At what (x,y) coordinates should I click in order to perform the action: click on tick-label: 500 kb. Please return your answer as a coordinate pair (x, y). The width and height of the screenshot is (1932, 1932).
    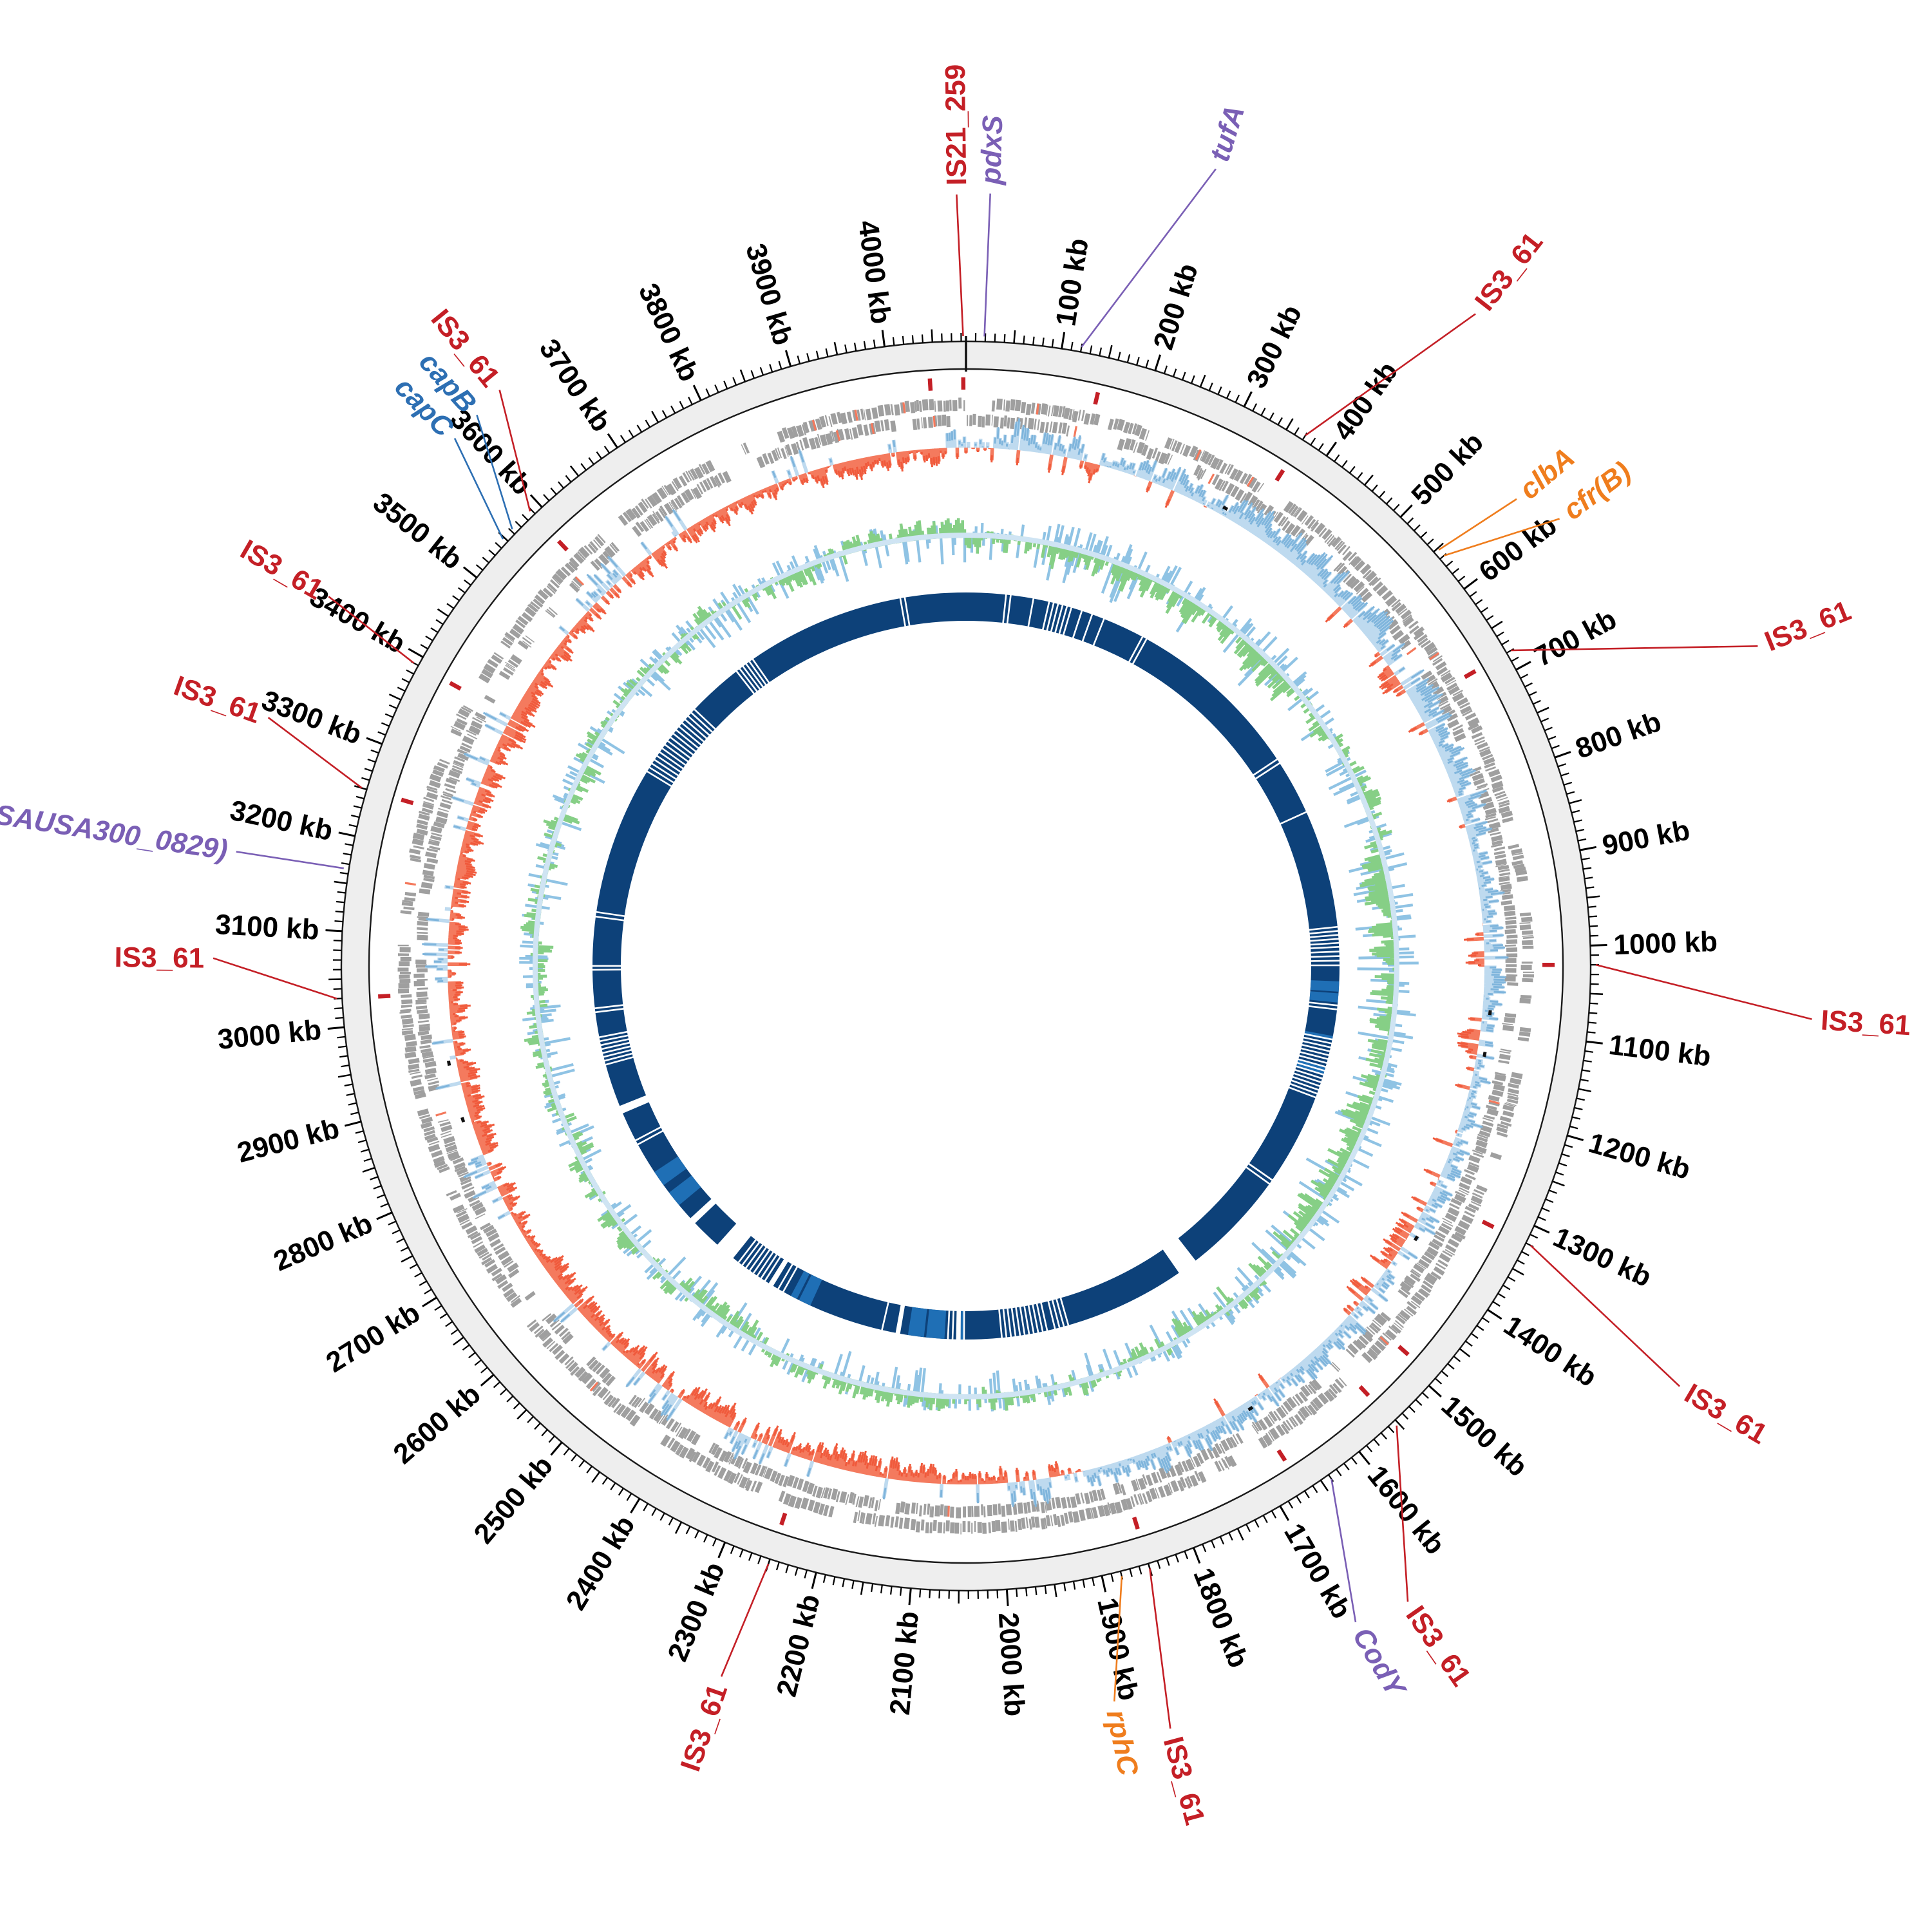
    Looking at the image, I should click on (1448, 468).